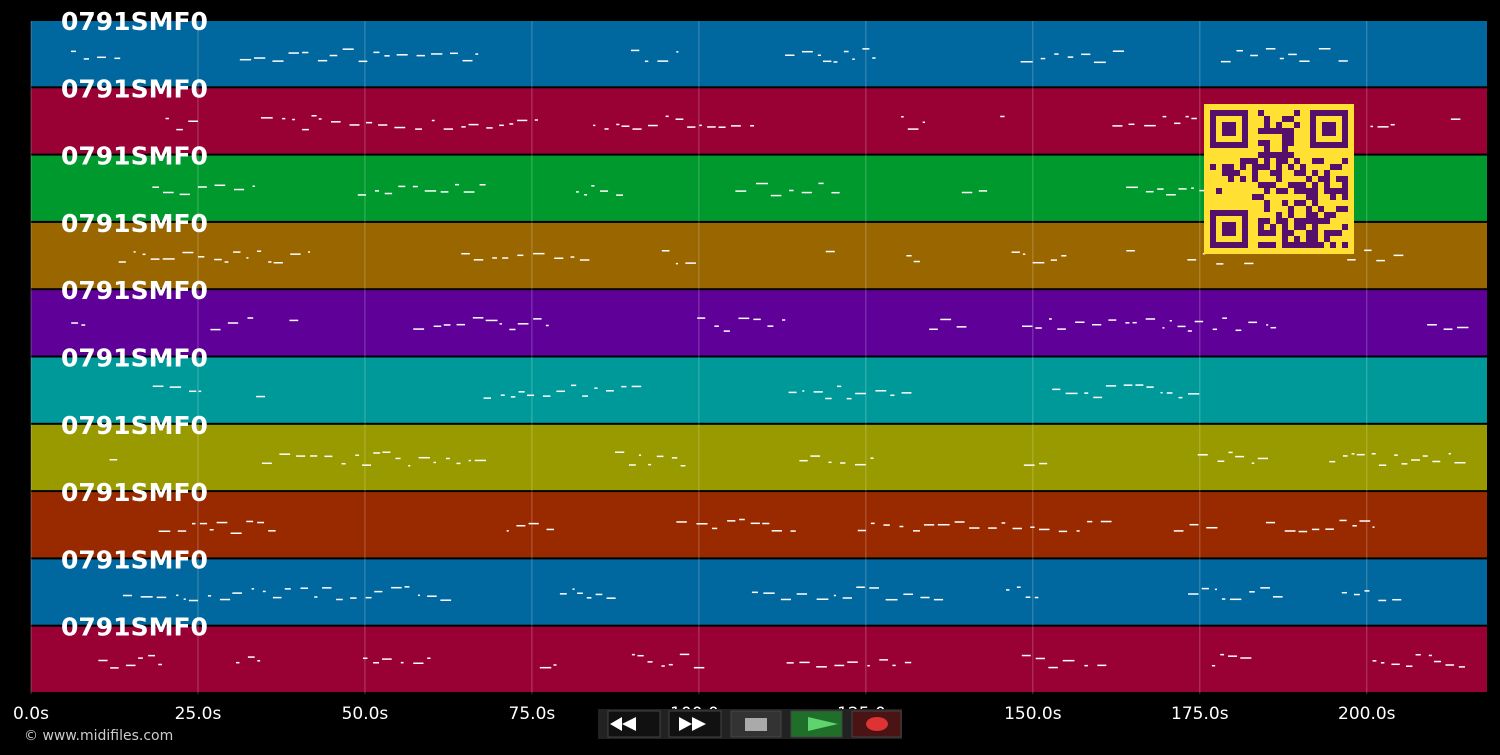 The image size is (1500, 755). I want to click on rewind-button, so click(634, 724).